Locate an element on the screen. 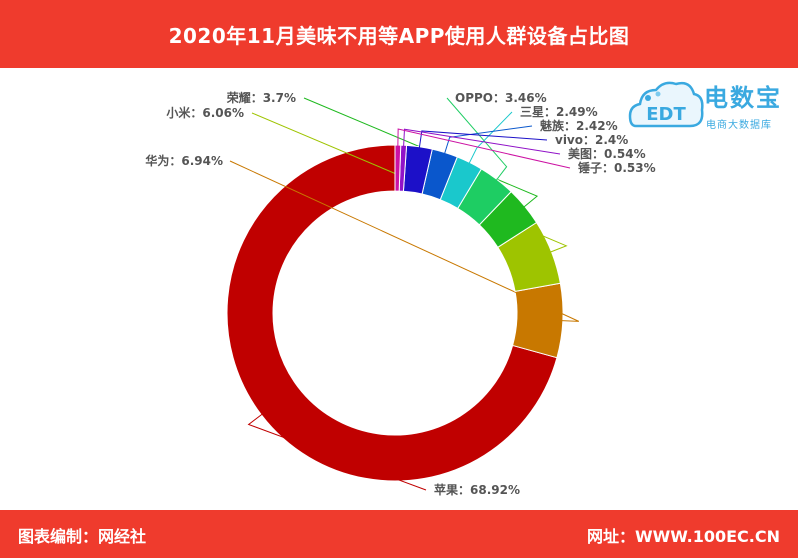  data-label-7: vivo：2.4% is located at coordinates (591, 140).